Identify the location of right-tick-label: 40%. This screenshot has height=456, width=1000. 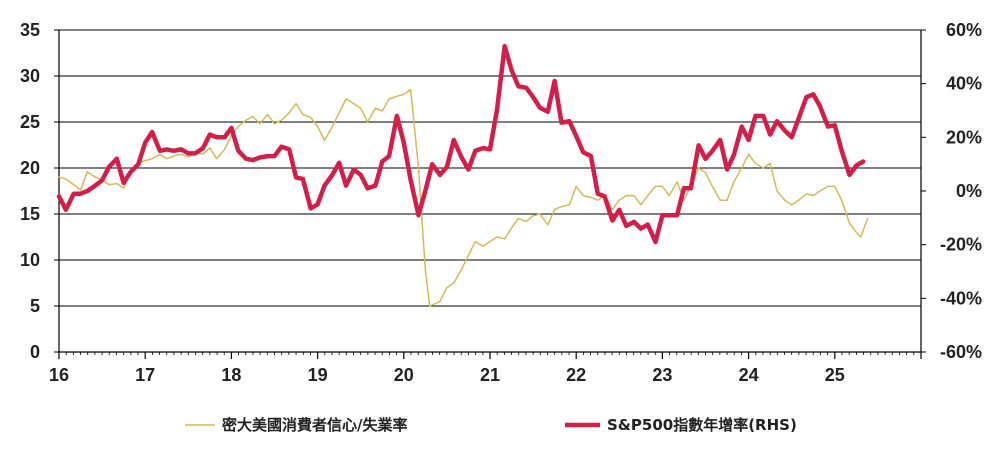
(964, 84).